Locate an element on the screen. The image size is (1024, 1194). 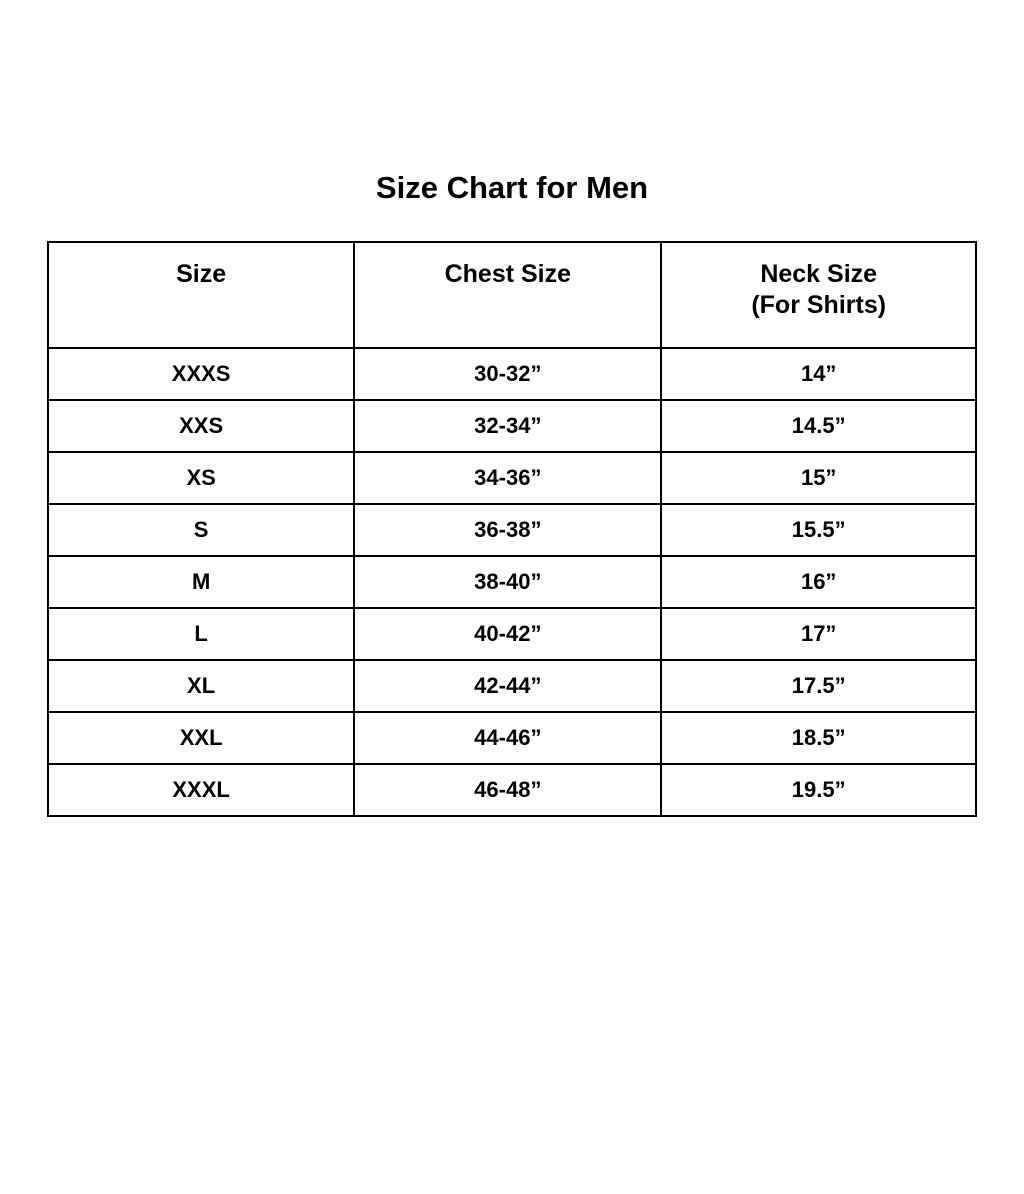
neck-size-cell: 18.5” is located at coordinates (818, 738).